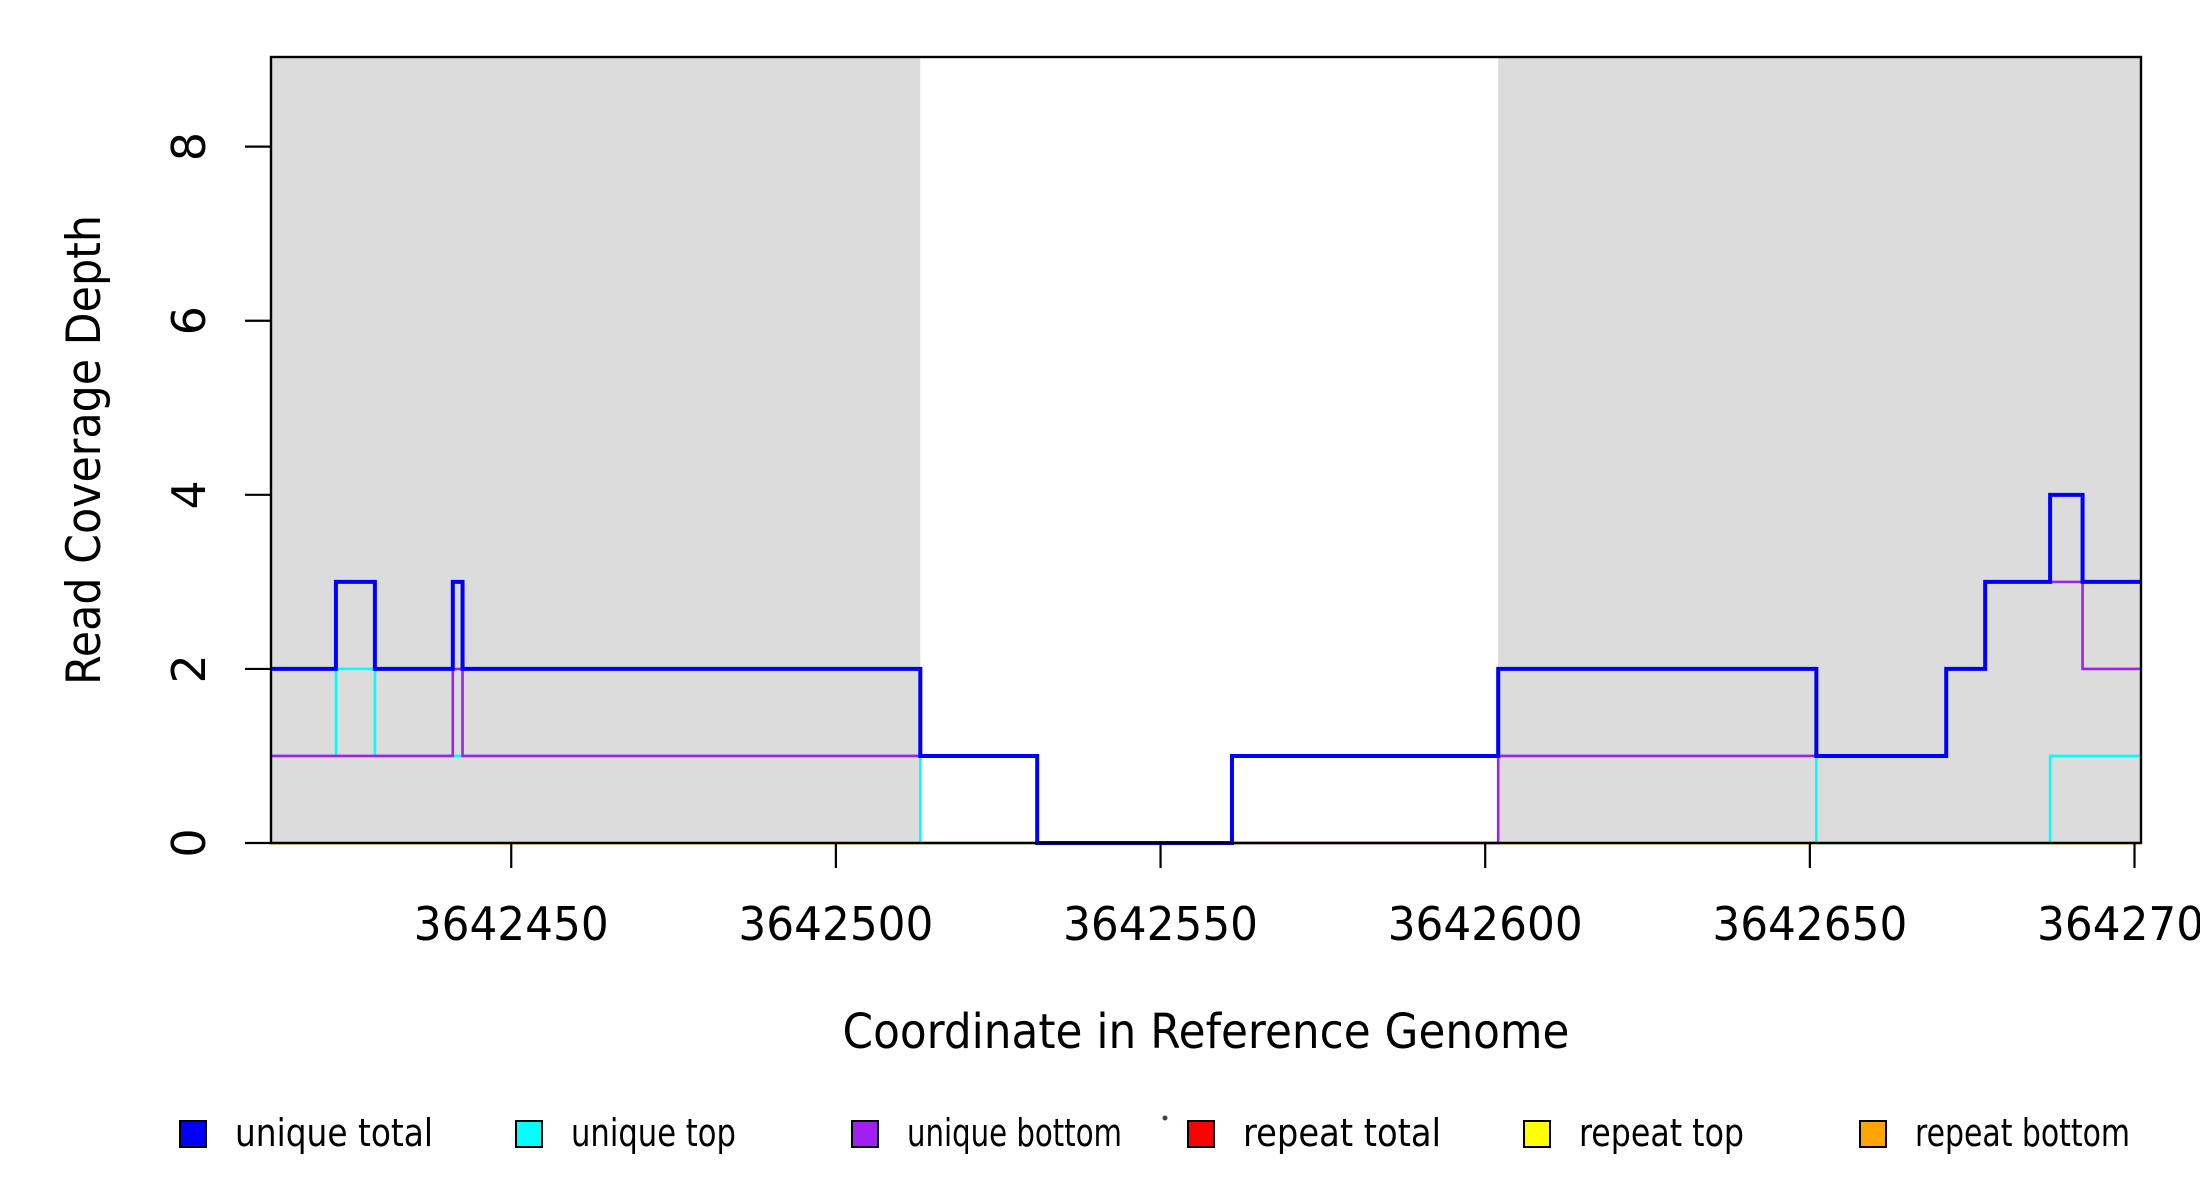 This screenshot has width=2200, height=1200. I want to click on y-tick-label: 0, so click(189, 842).